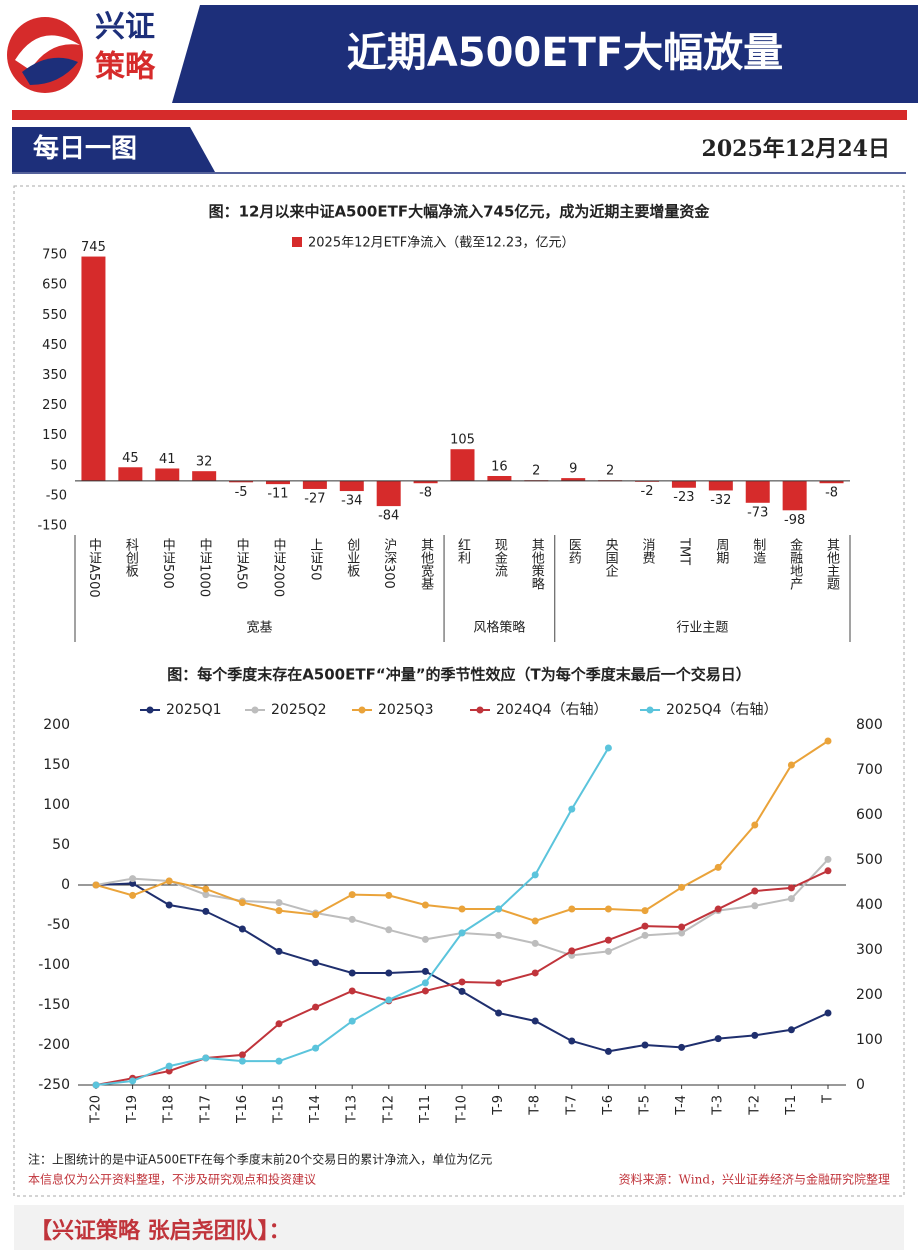 This screenshot has width=918, height=1250. What do you see at coordinates (647, 491) in the screenshot?
I see `data-label: -2` at bounding box center [647, 491].